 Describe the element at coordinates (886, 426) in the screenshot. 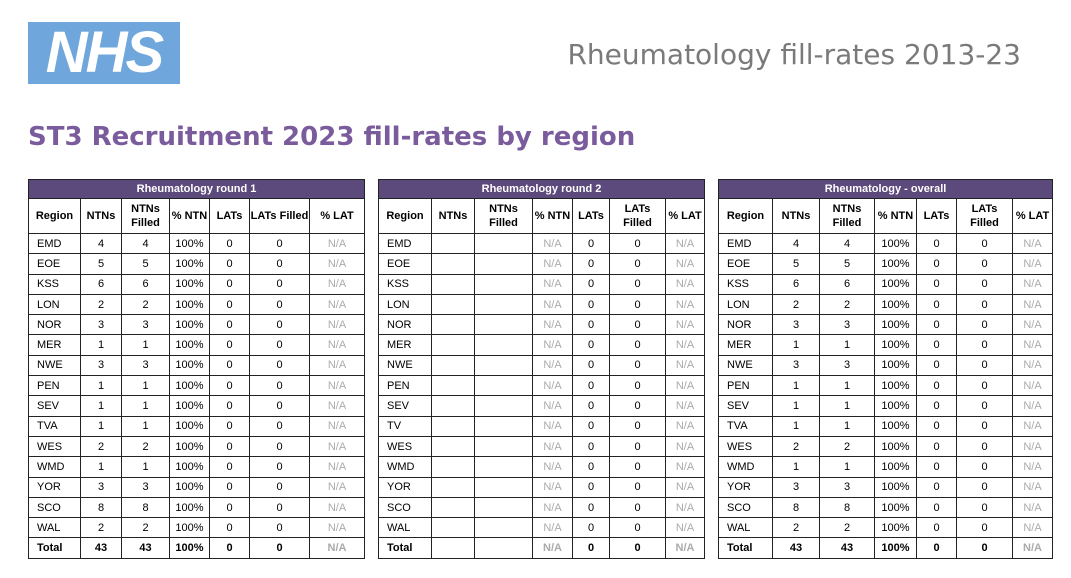

I see `table-row: TVA 1 1 100% 0 0 N/A` at that location.